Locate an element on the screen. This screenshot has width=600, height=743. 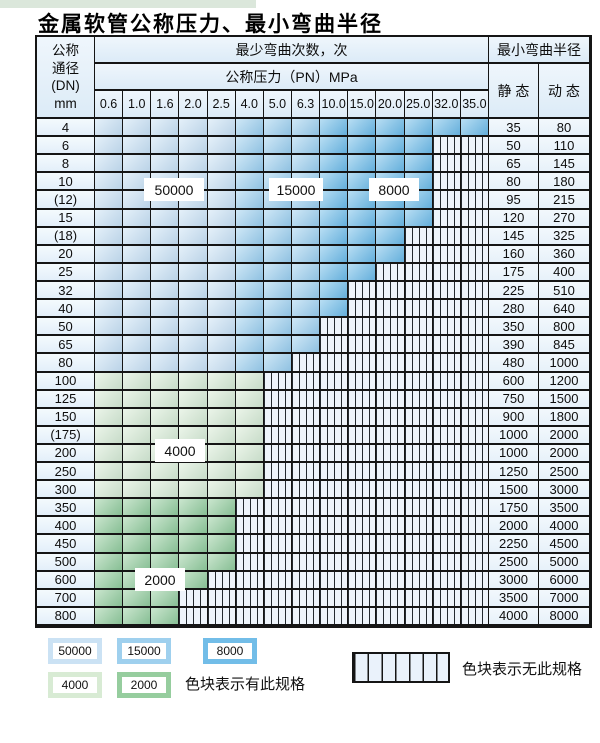
bend-cycles-header: 最少弯曲次数，次 is located at coordinates (292, 50).